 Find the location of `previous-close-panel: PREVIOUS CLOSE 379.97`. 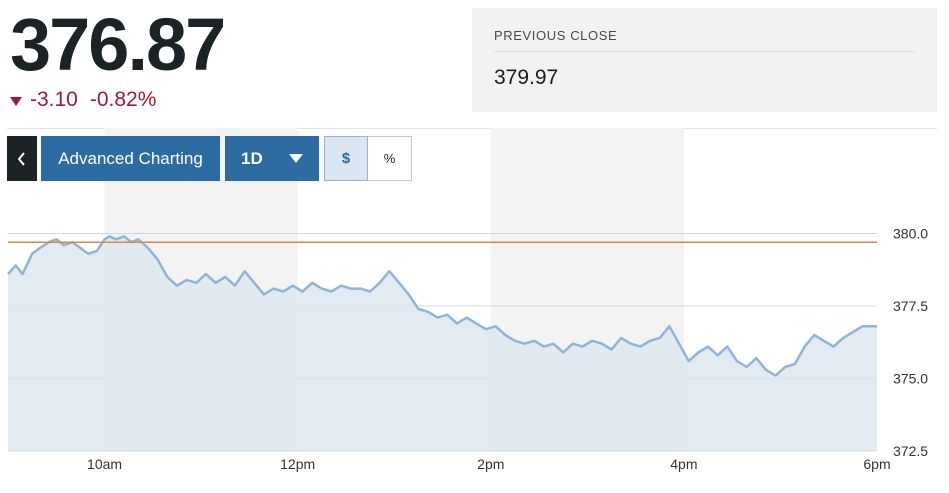

previous-close-panel: PREVIOUS CLOSE 379.97 is located at coordinates (704, 60).